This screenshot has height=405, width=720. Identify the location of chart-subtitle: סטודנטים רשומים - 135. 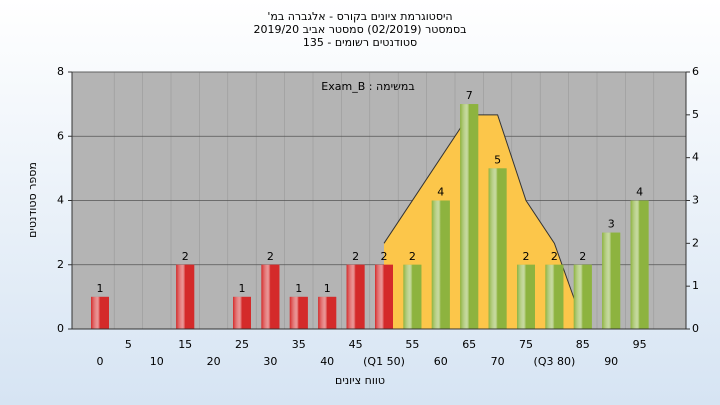
(360, 42).